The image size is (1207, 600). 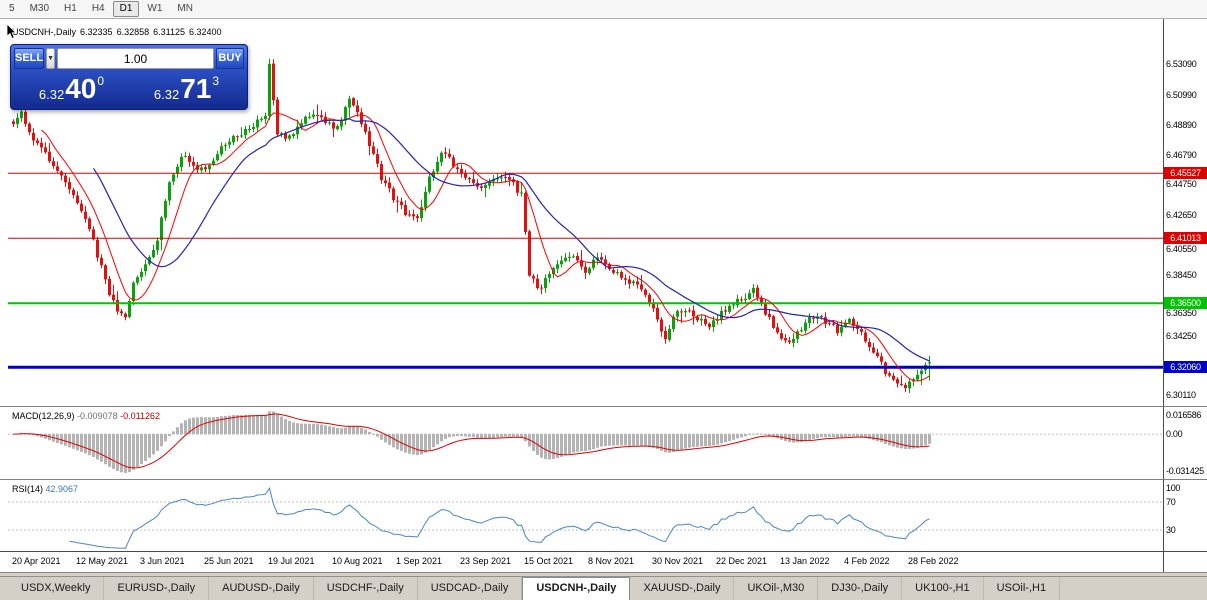 I want to click on buy-price-pip: 3, so click(x=216, y=81).